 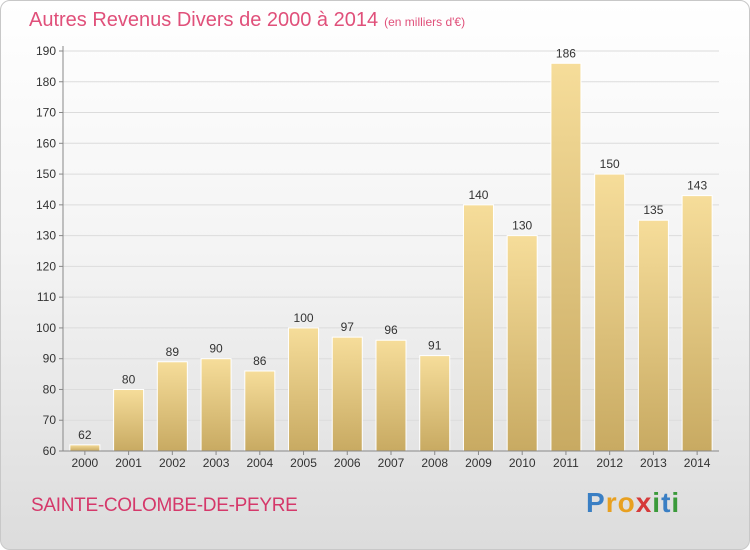 I want to click on y-tick-label: 60, so click(x=50, y=451).